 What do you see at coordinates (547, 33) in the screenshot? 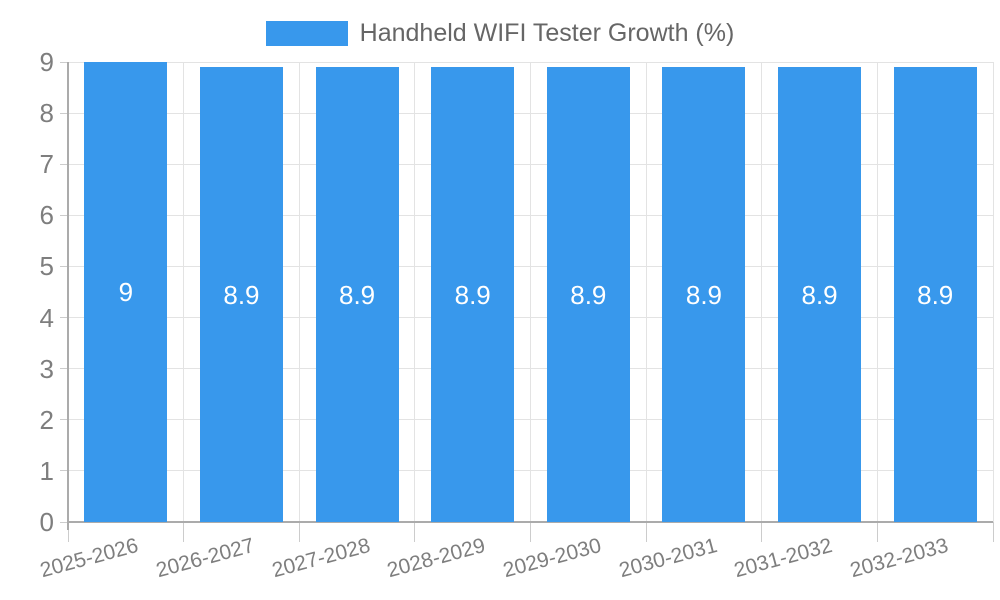
I see `legend-label: Handheld WIFI Tester Growth (%)` at bounding box center [547, 33].